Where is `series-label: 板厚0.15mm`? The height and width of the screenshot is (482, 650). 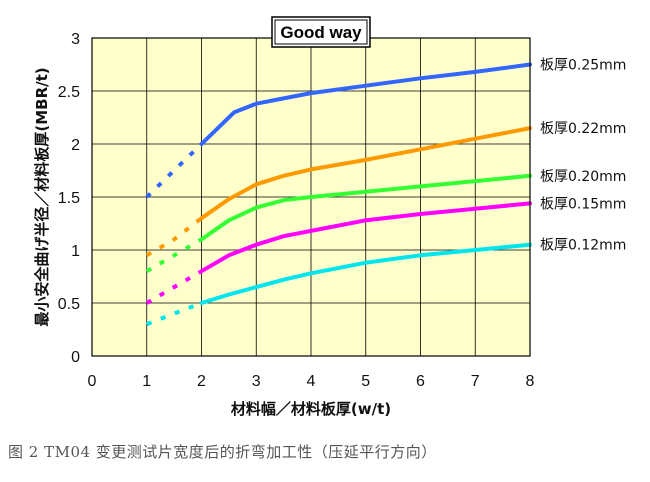
series-label: 板厚0.15mm is located at coordinates (583, 204).